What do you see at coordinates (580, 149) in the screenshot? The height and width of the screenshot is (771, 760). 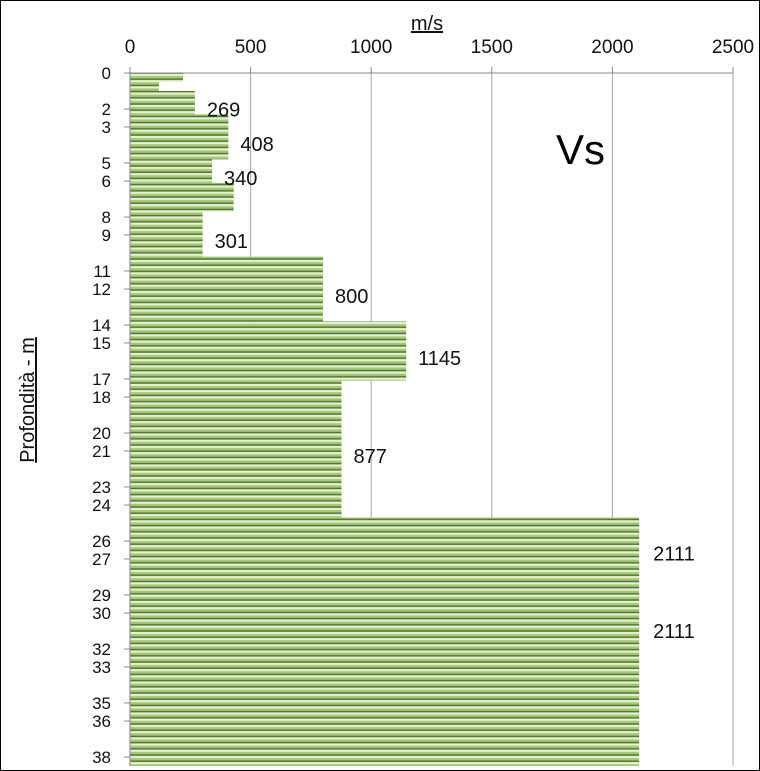 I see `vs-annotation: Vs` at bounding box center [580, 149].